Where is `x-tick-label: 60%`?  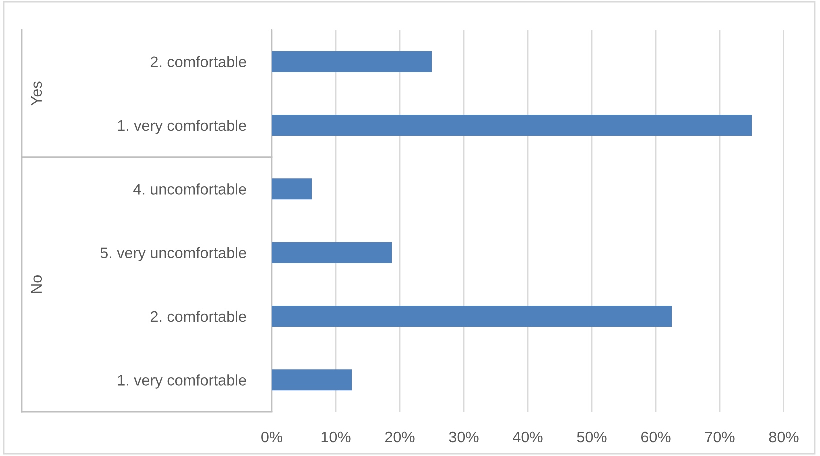 x-tick-label: 60% is located at coordinates (656, 437).